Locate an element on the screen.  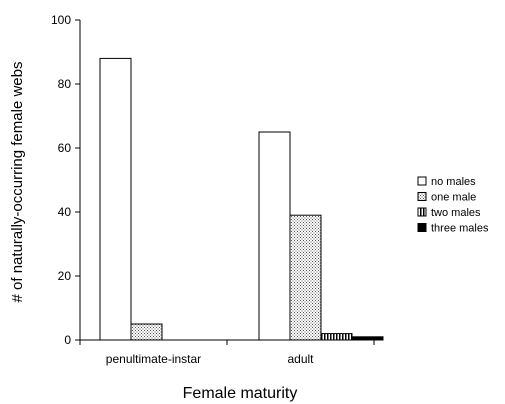
legend-label: two males is located at coordinates (456, 213).